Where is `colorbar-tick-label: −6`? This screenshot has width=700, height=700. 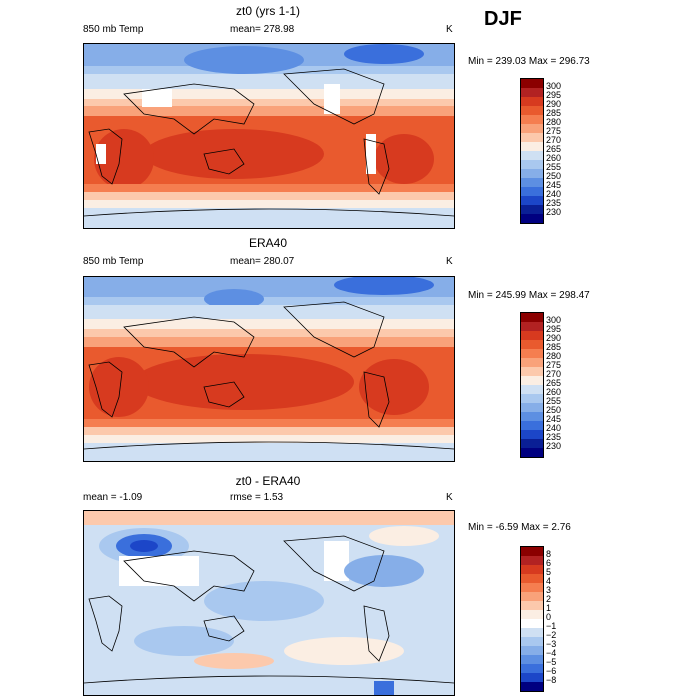 colorbar-tick-label: −6 is located at coordinates (551, 671).